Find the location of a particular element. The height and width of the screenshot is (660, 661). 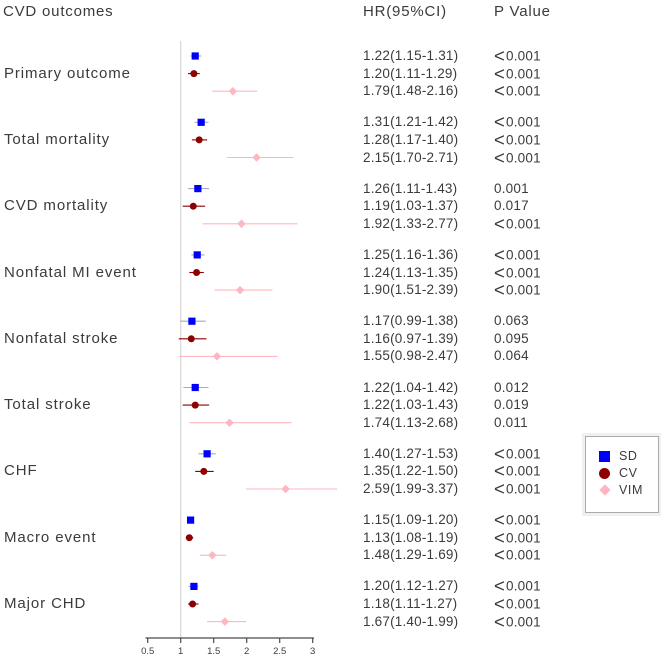

hr-ci-value: 1.90(1.51-2.39) is located at coordinates (411, 290).